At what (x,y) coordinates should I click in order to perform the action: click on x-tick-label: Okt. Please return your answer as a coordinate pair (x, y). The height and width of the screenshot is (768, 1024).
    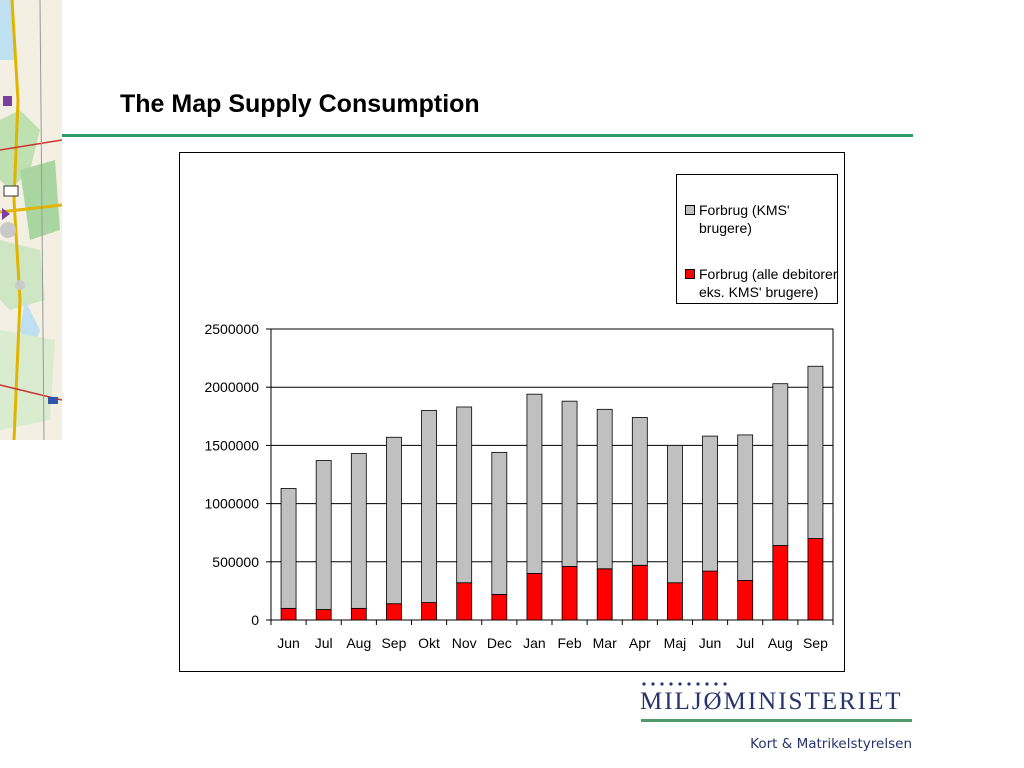
    Looking at the image, I should click on (429, 643).